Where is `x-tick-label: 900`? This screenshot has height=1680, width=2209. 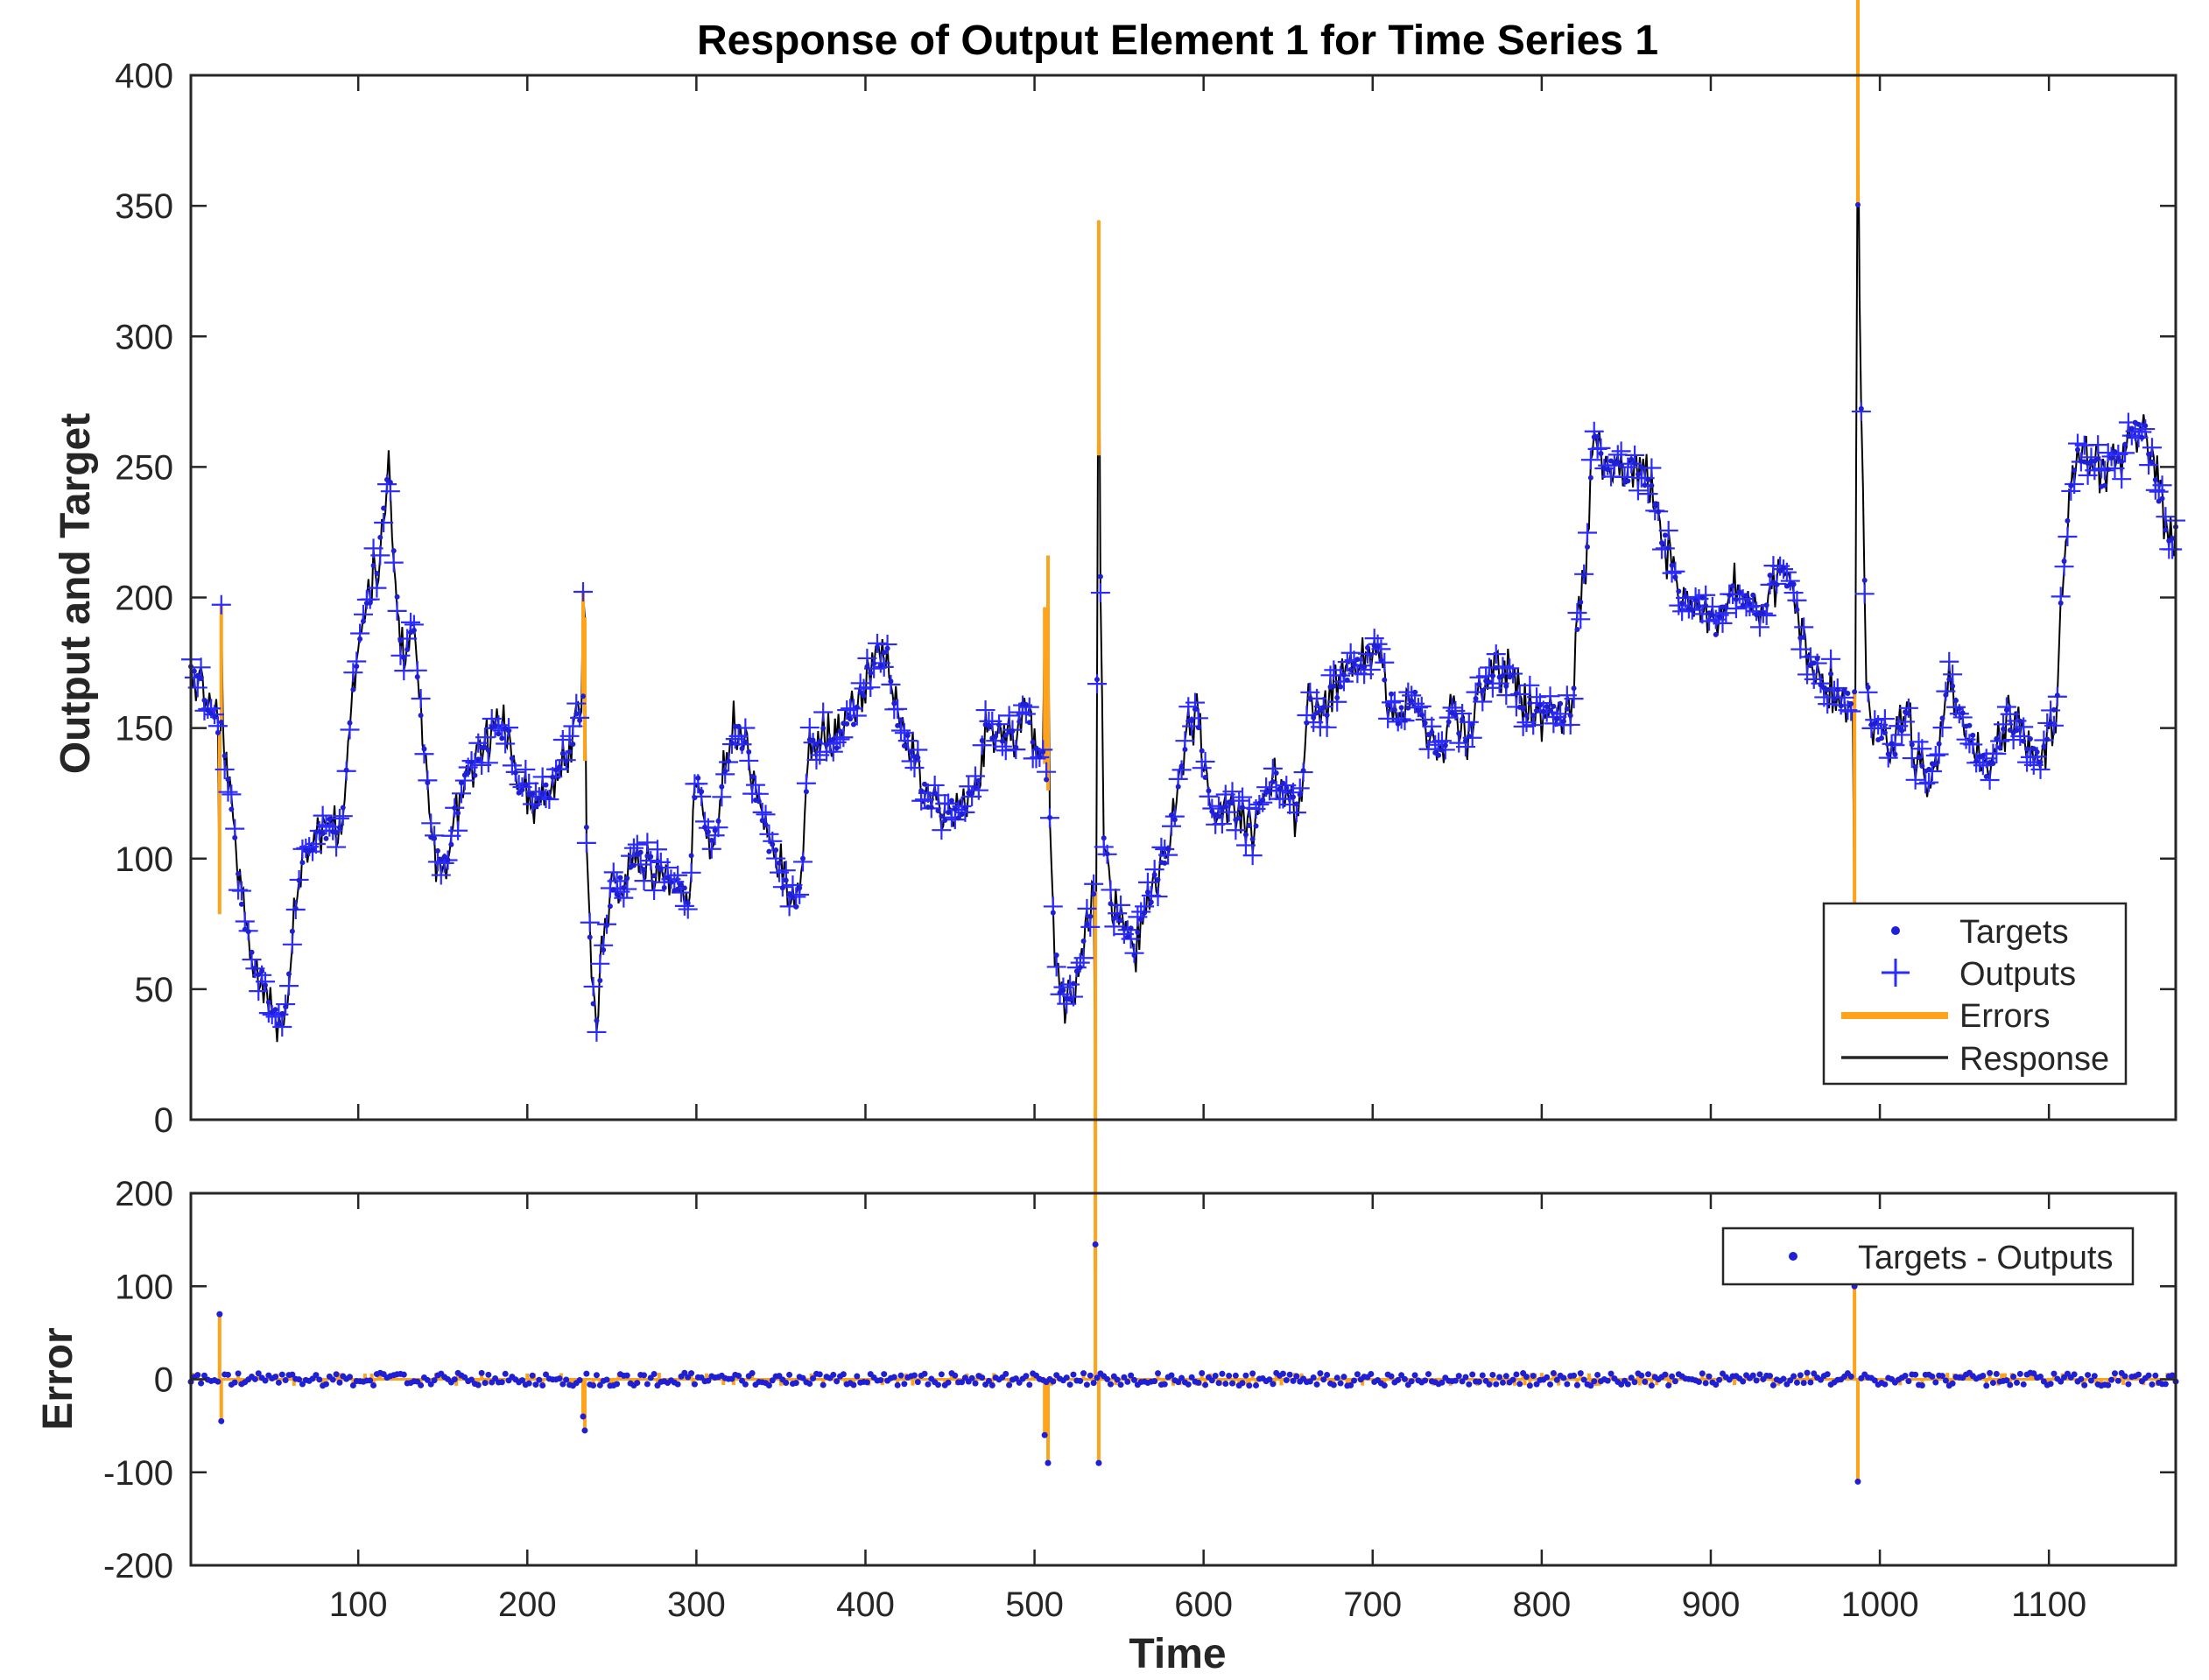 x-tick-label: 900 is located at coordinates (1711, 1604).